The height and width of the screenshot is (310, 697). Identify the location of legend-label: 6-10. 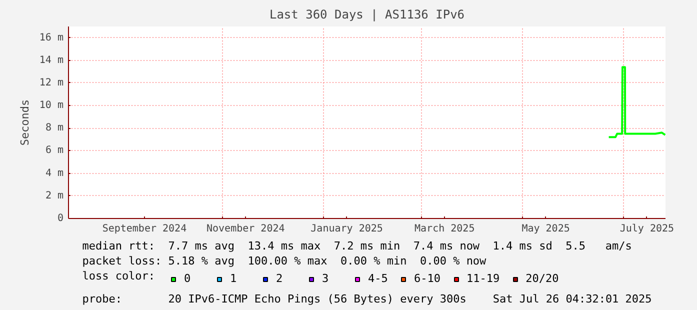
(427, 278).